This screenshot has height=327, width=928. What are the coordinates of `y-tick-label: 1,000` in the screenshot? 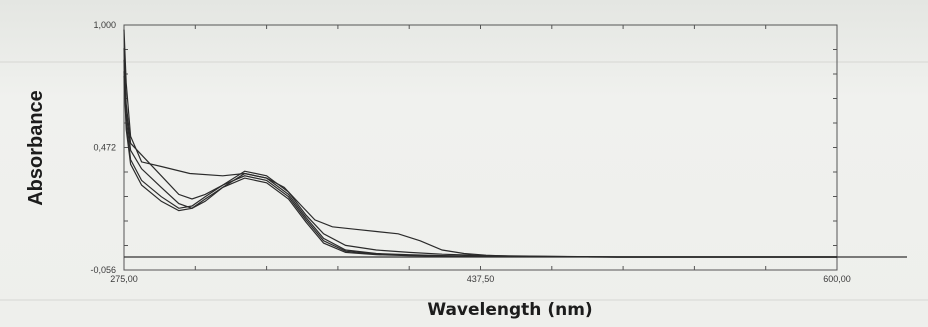 It's located at (104, 25).